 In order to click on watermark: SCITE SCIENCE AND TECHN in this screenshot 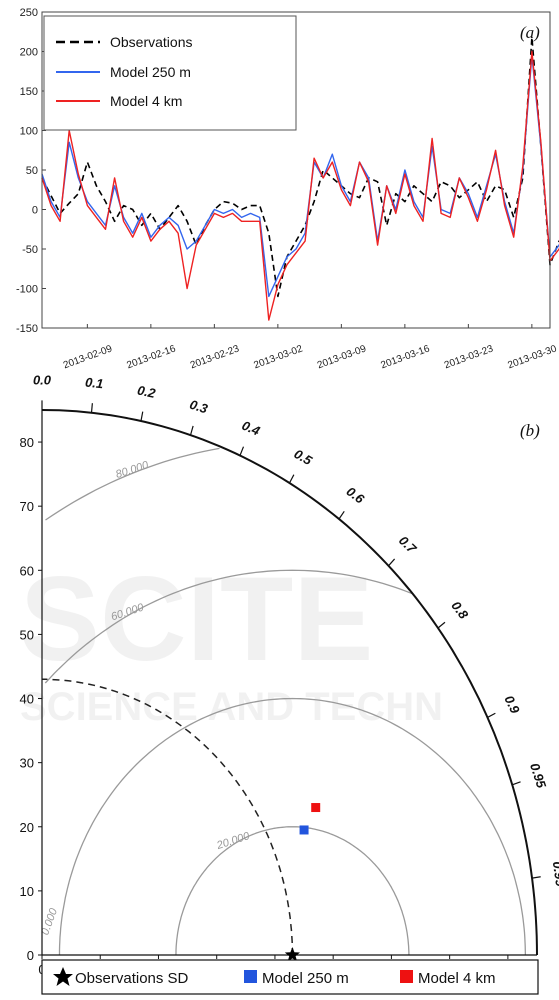, I will do `click(231, 640)`.